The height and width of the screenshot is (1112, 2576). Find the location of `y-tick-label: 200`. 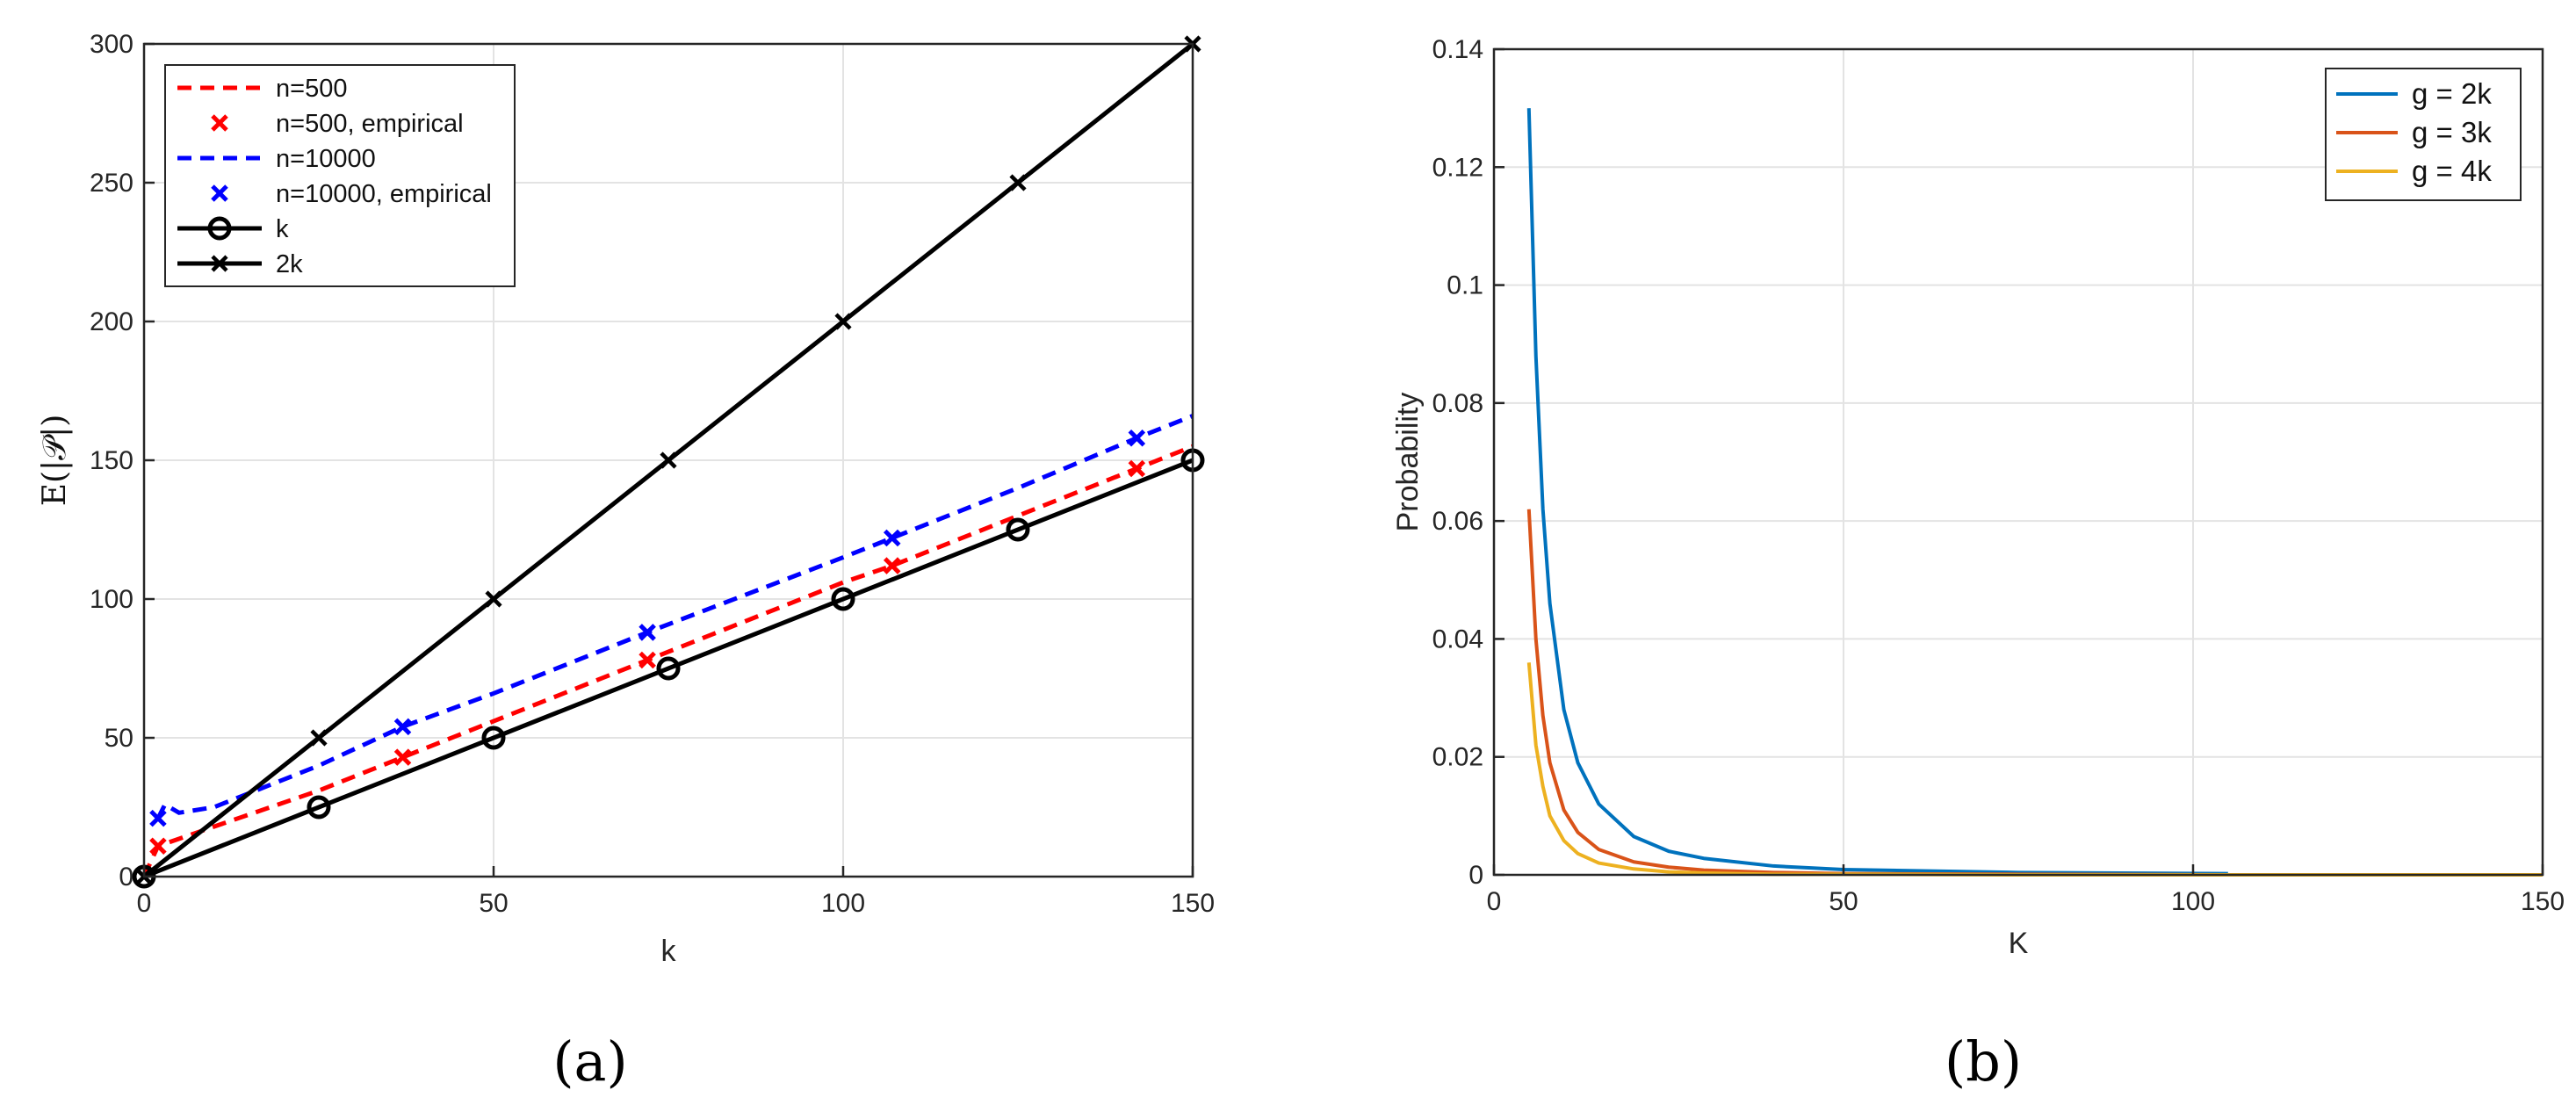

y-tick-label: 200 is located at coordinates (111, 321).